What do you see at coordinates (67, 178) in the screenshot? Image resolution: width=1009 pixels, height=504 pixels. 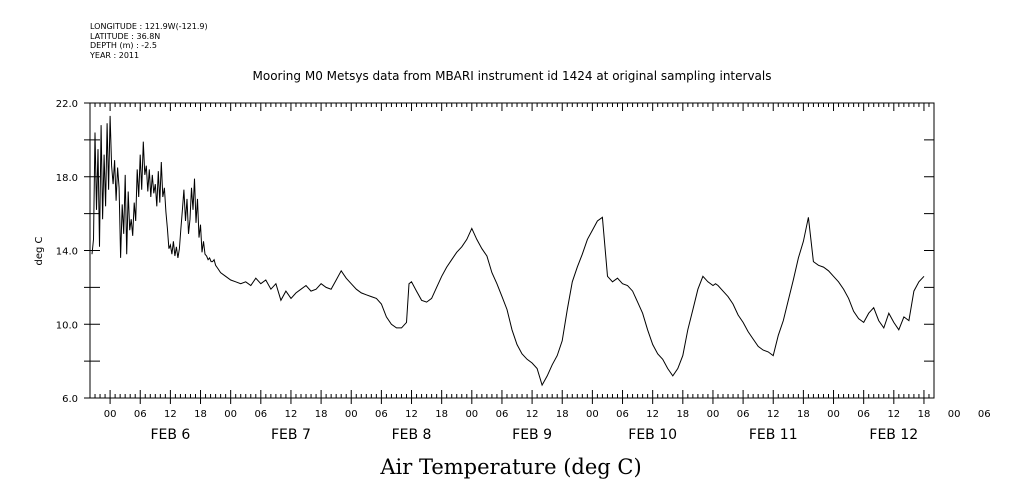 I see `y-tick-label: 18.0` at bounding box center [67, 178].